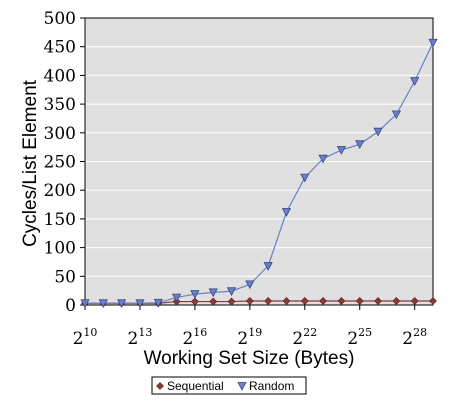 Image resolution: width=450 pixels, height=407 pixels. What do you see at coordinates (85, 337) in the screenshot?
I see `x-tick-label: 210` at bounding box center [85, 337].